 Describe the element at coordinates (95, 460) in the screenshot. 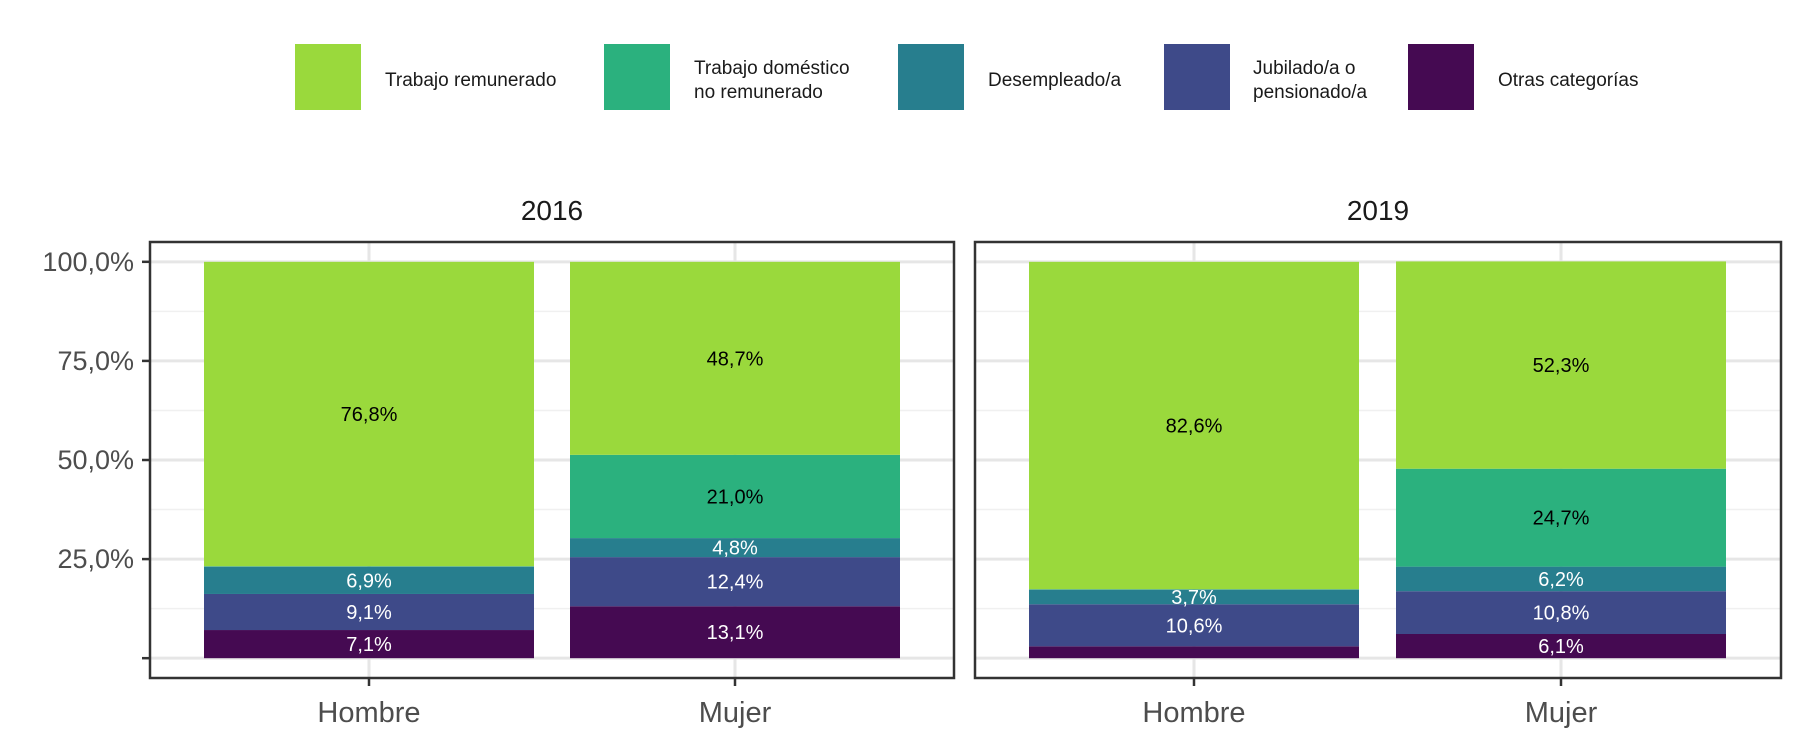

I see `y-tick-label: 50,0%` at that location.